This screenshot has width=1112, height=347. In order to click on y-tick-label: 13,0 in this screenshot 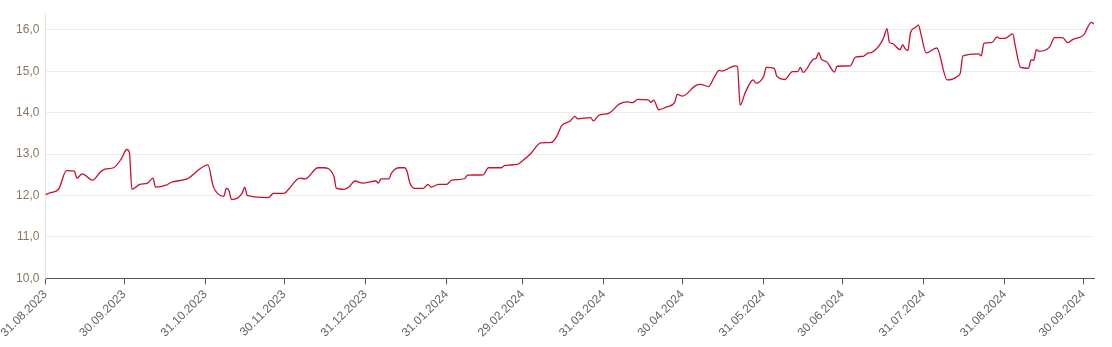, I will do `click(28, 153)`.